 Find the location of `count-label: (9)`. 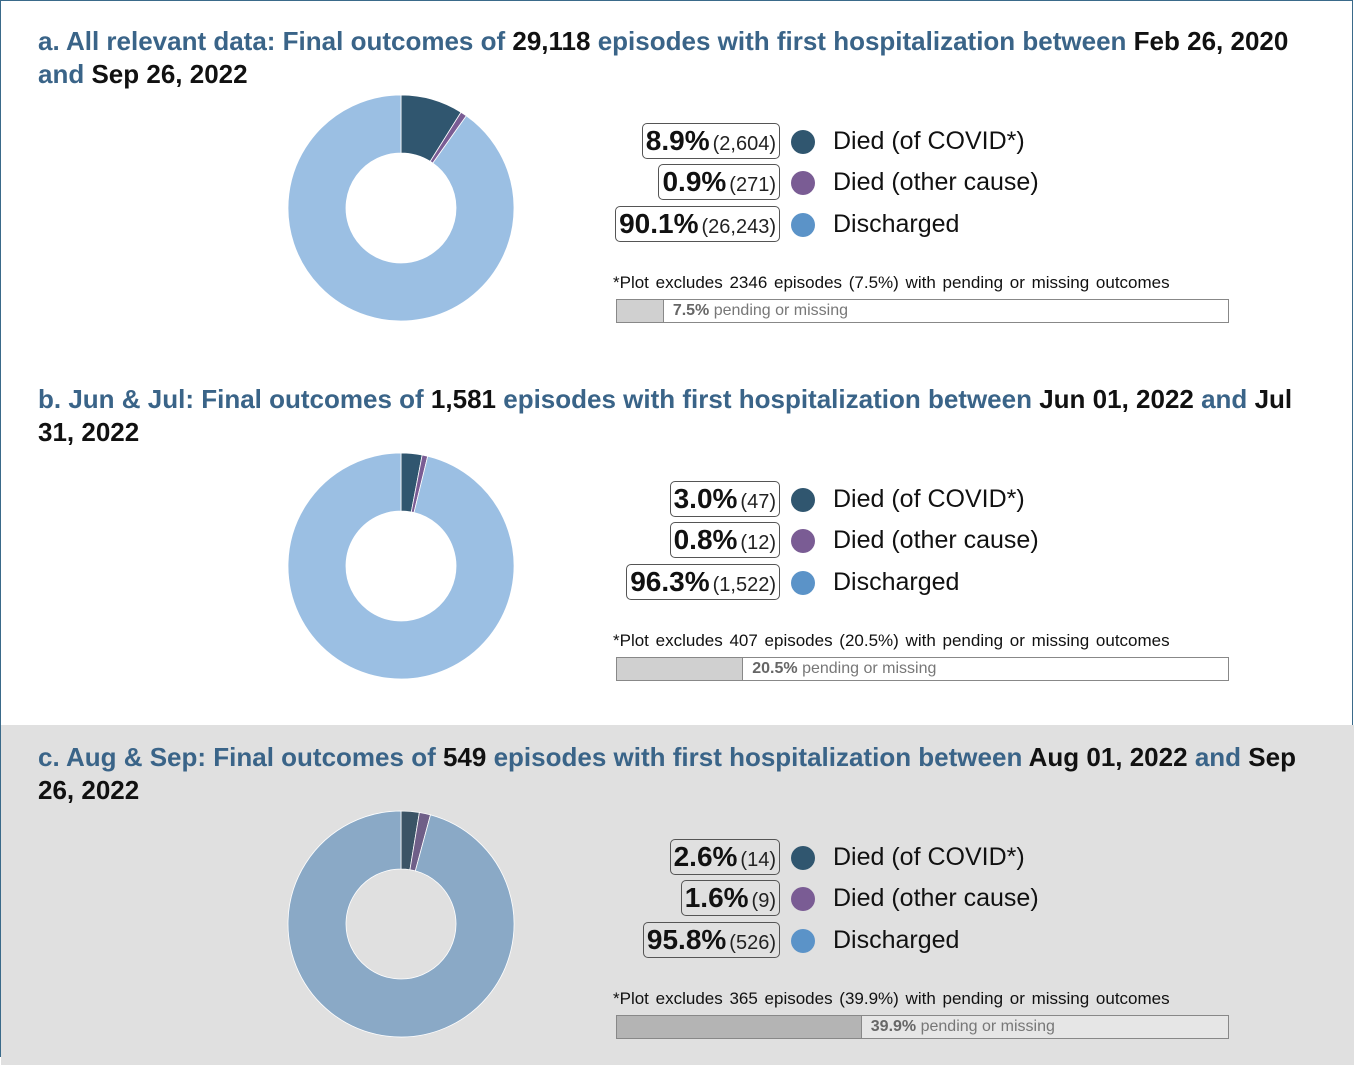

count-label: (9) is located at coordinates (763, 901).